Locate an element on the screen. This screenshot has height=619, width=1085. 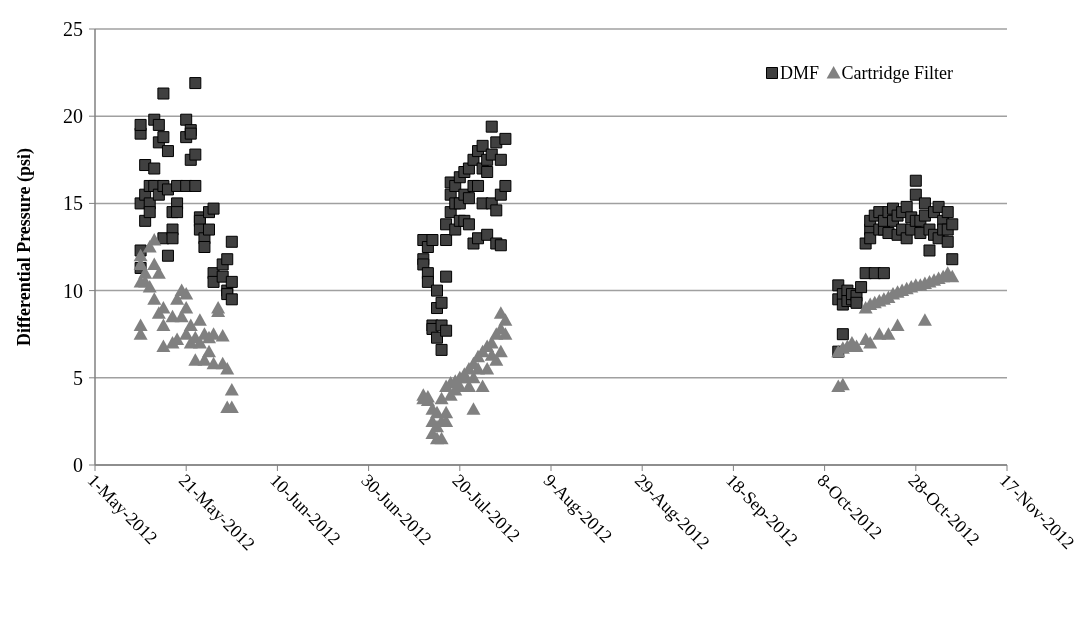
legend-label: DMF is located at coordinates (800, 73).